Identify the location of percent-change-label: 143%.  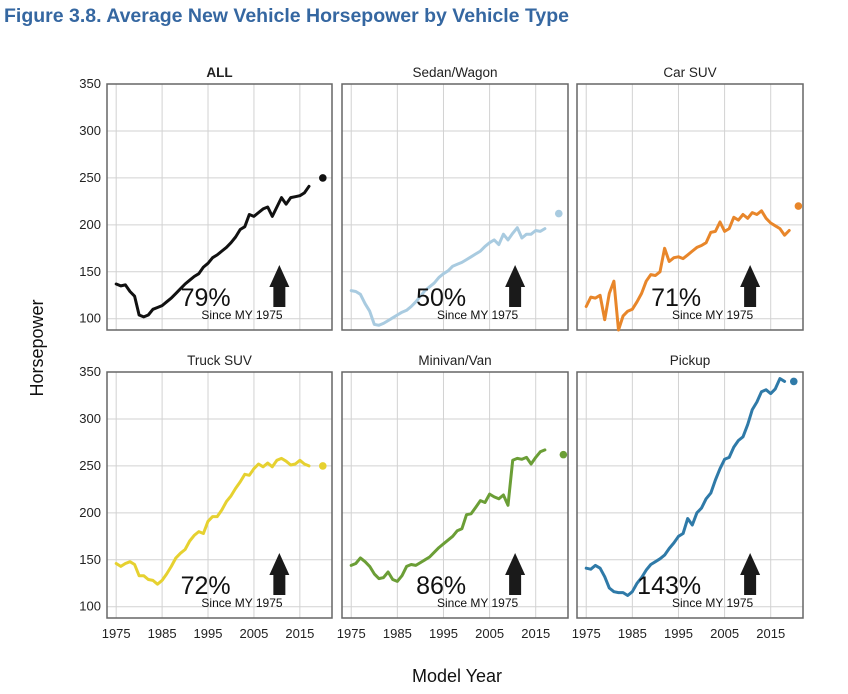
(669, 586).